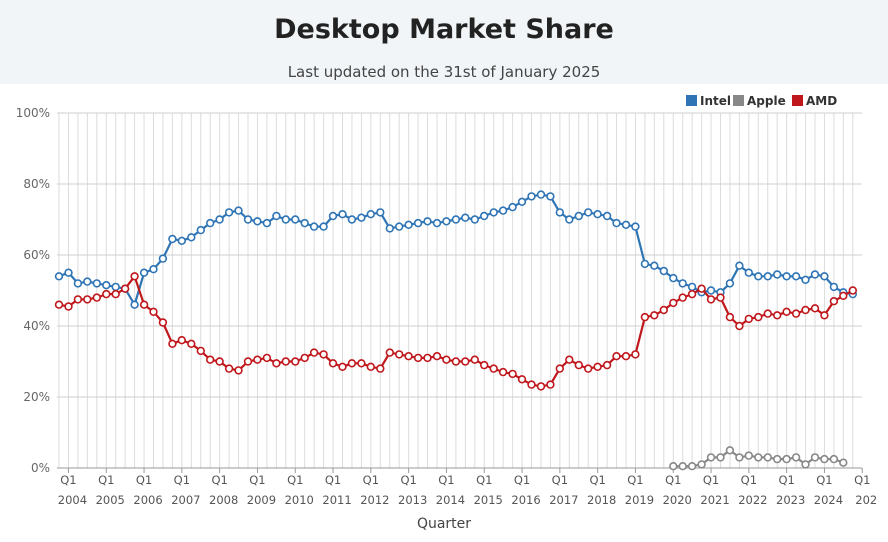 Image resolution: width=888 pixels, height=542 pixels. What do you see at coordinates (715, 101) in the screenshot?
I see `legend-label: Intel` at bounding box center [715, 101].